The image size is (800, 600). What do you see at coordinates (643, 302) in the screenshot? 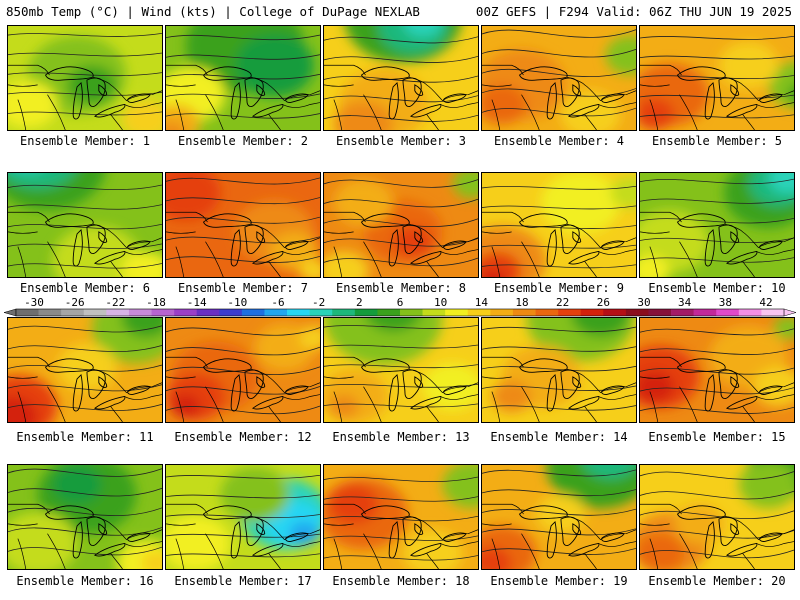
I see `colorbar-tick-label: 30` at bounding box center [643, 302].